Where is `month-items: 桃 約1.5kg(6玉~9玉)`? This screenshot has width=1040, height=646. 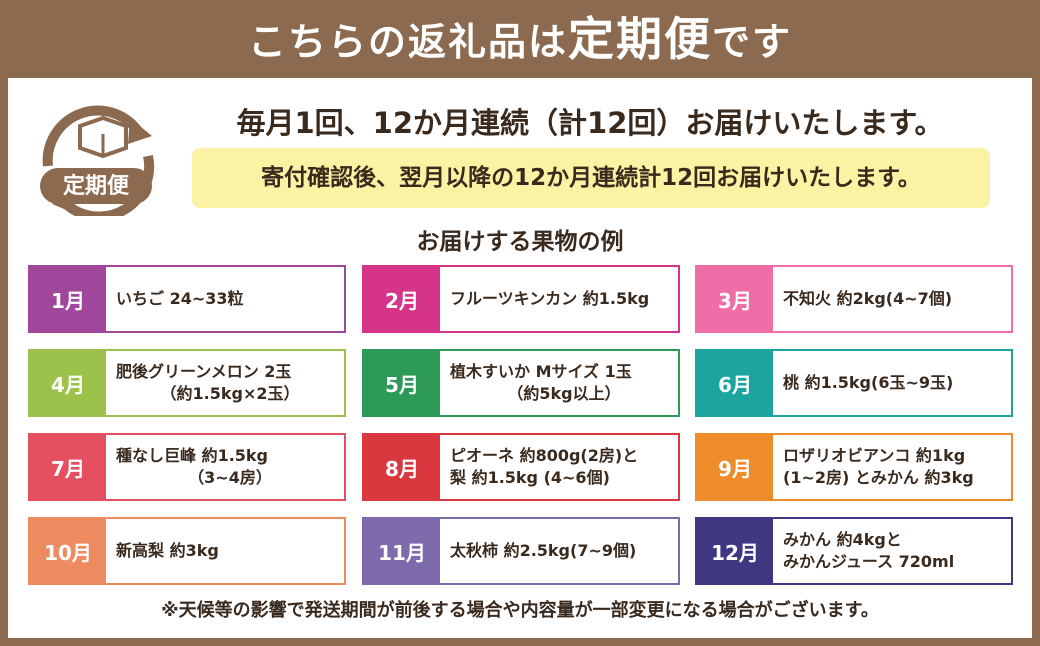
month-items: 桃 約1.5kg(6玉~9玉) is located at coordinates (892, 383).